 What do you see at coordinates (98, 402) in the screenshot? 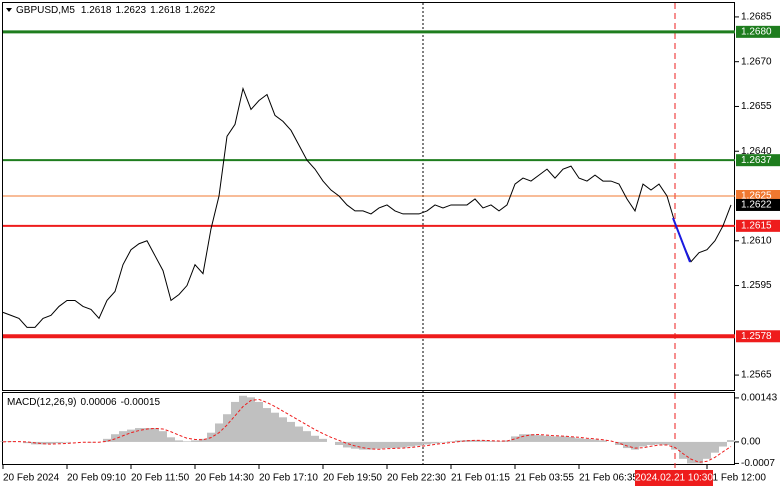
I see `macd-value: 0.00006` at bounding box center [98, 402].